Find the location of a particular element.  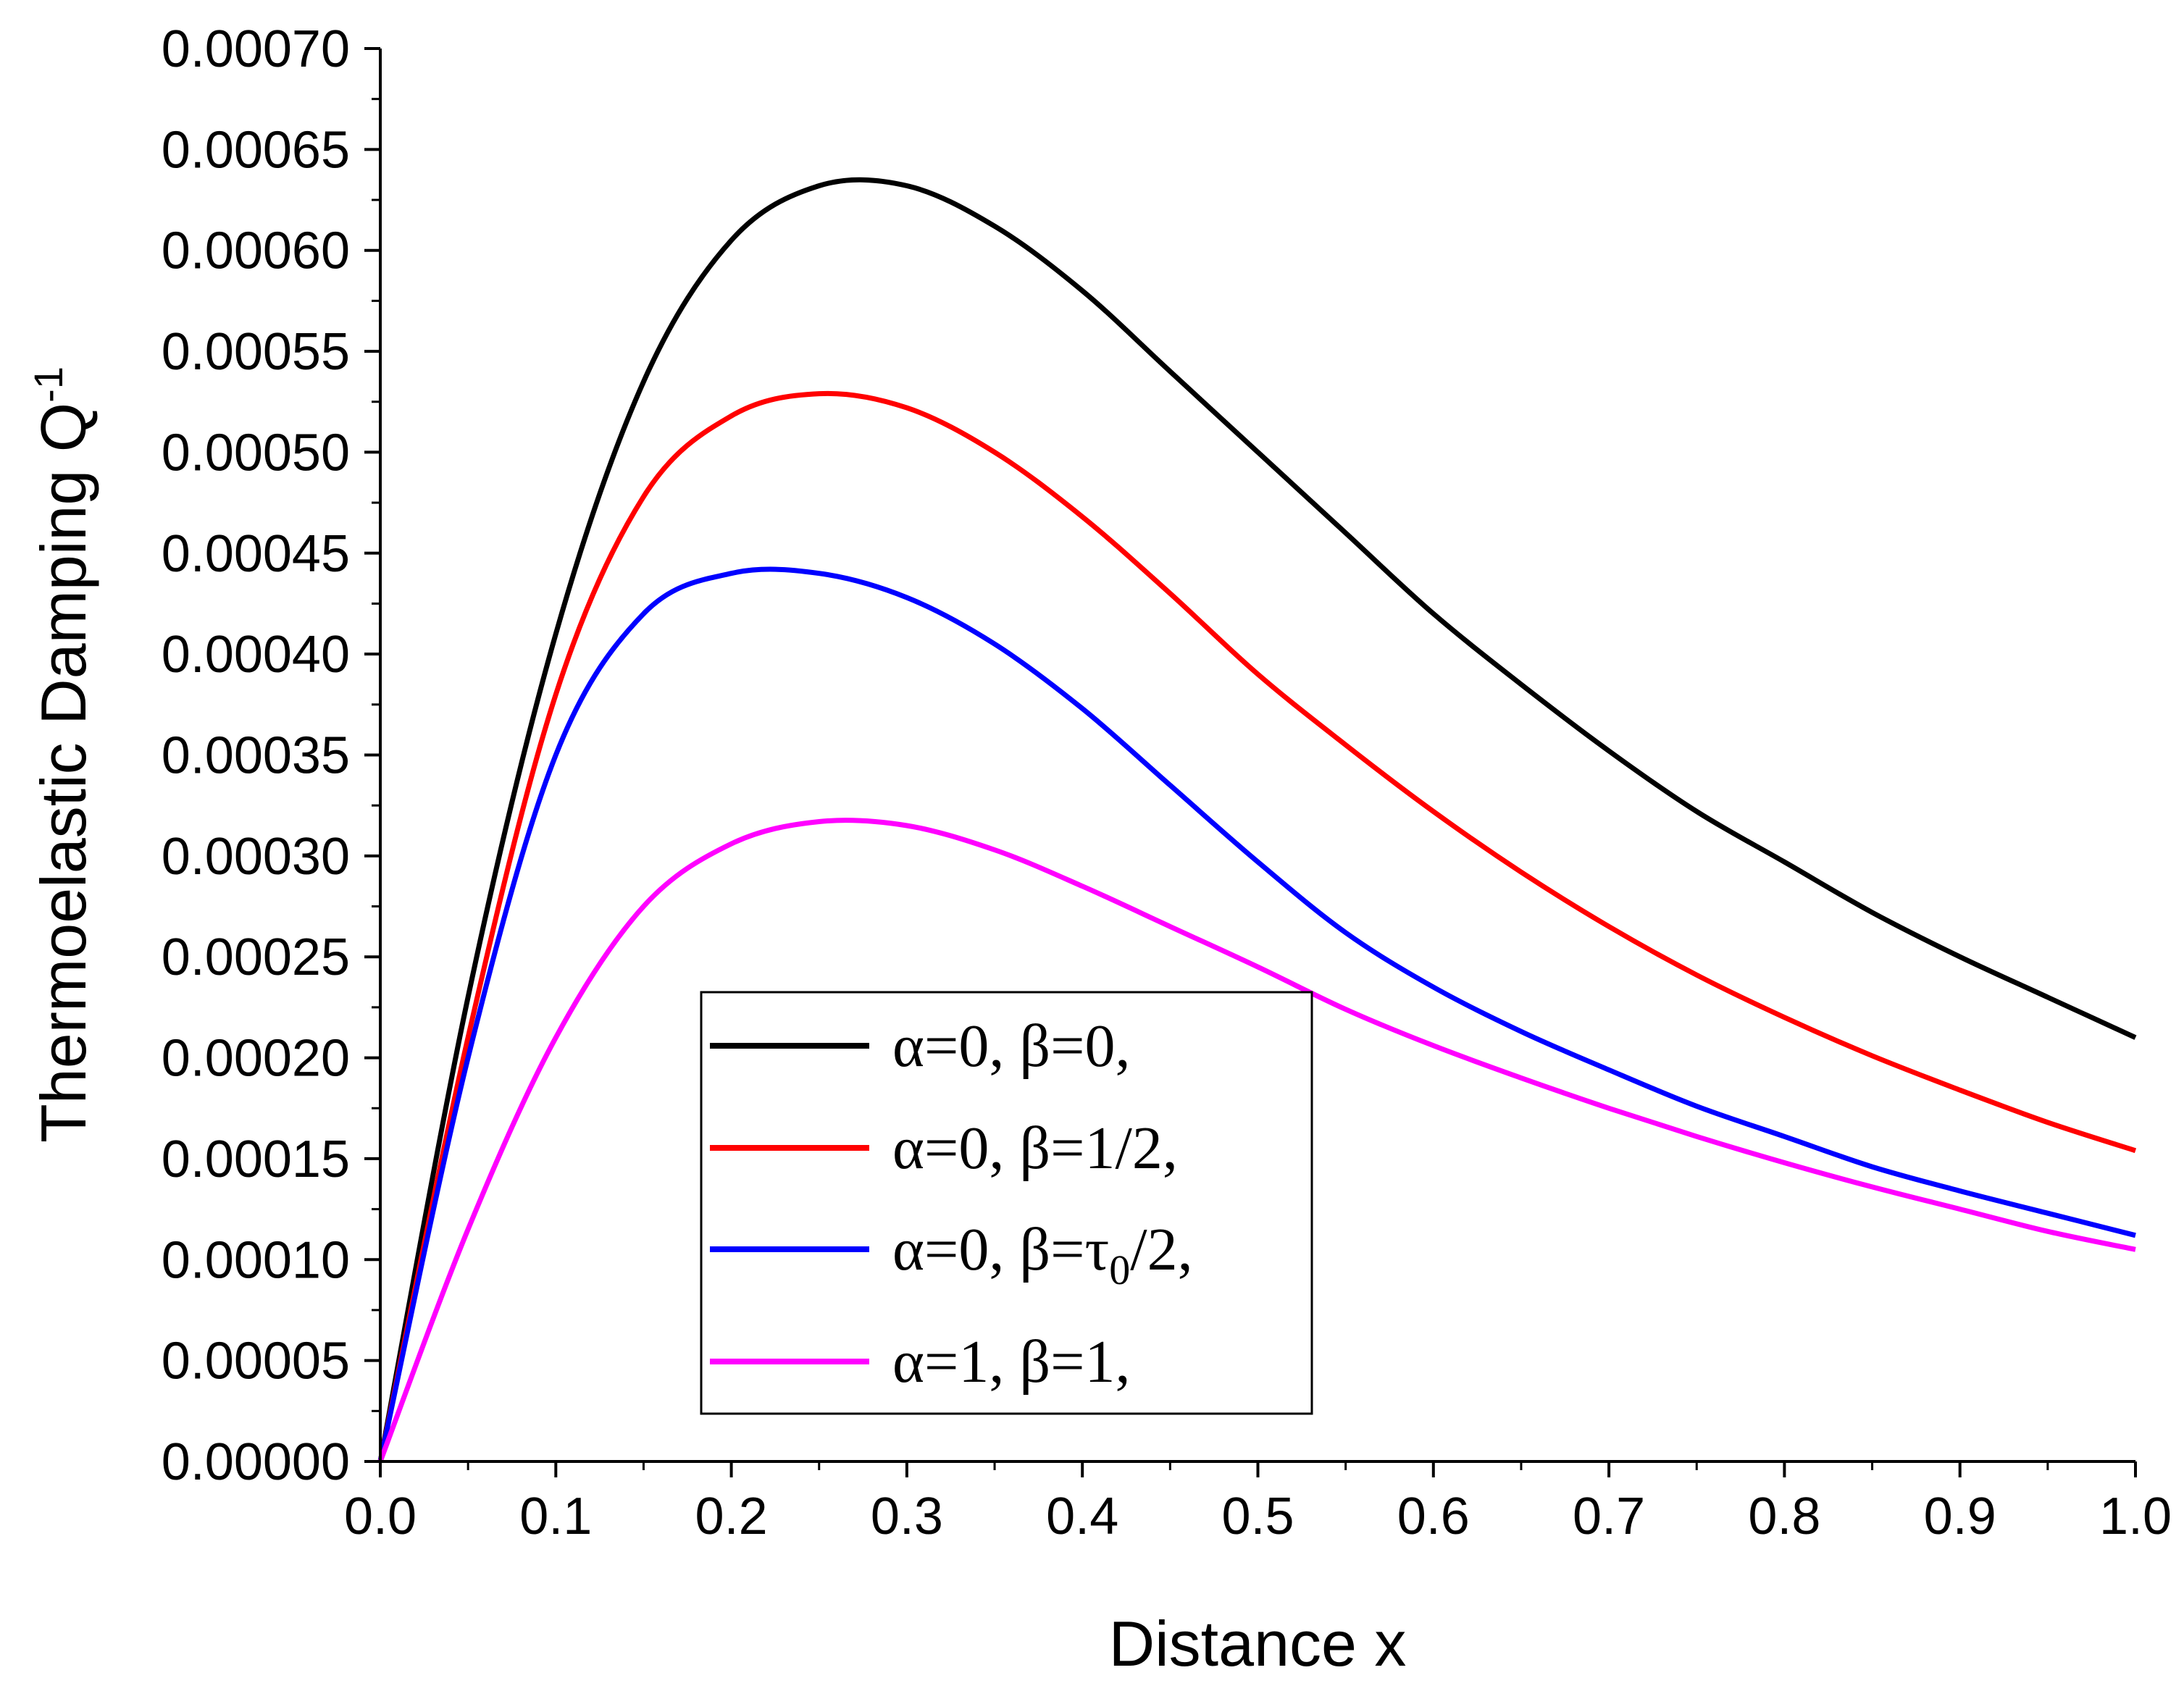

y-tick-label: 0.00045 is located at coordinates (256, 554).